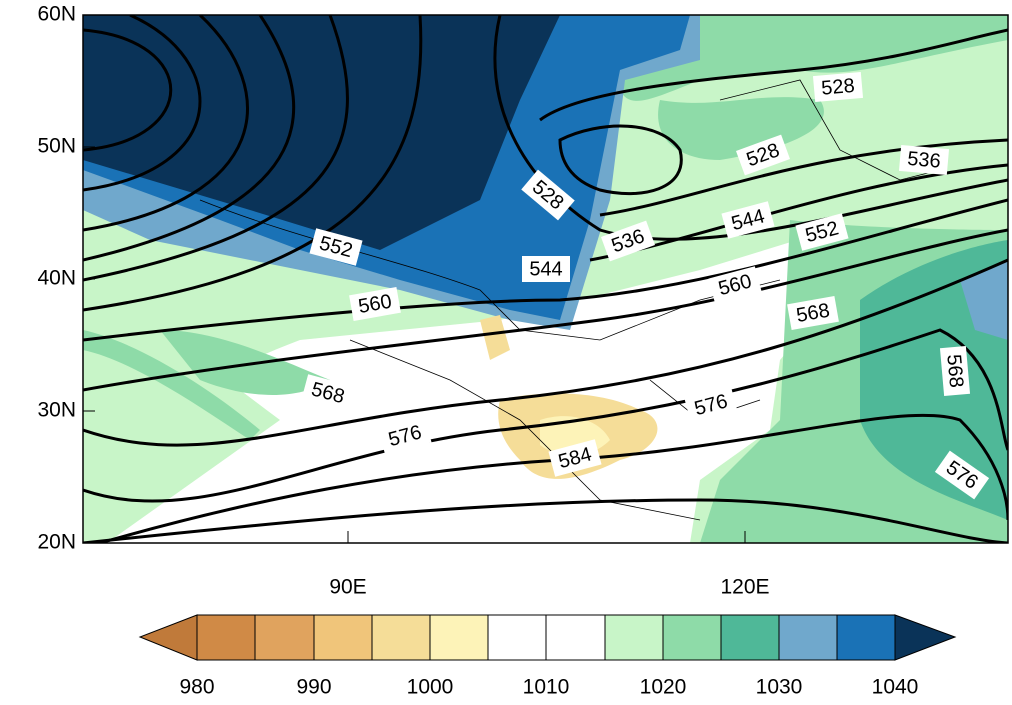 The height and width of the screenshot is (705, 1012). What do you see at coordinates (895, 687) in the screenshot?
I see `colorbar-label: 1040` at bounding box center [895, 687].